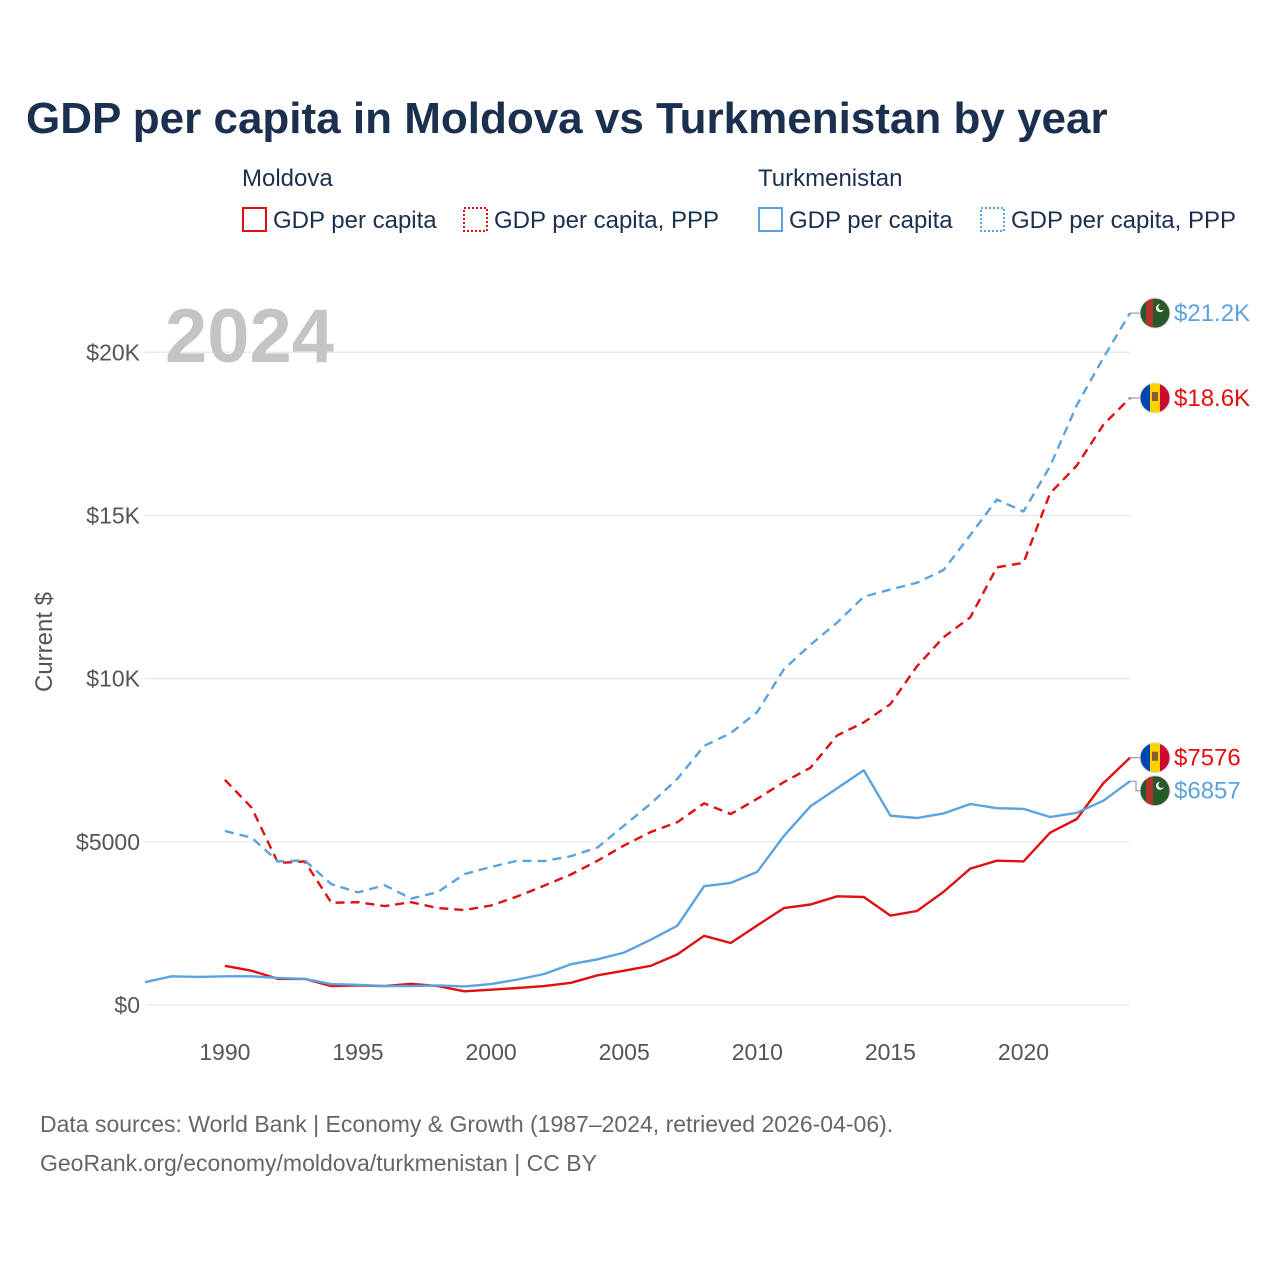 This screenshot has width=1280, height=1280. Describe the element at coordinates (871, 220) in the screenshot. I see `legend-label-turkmenistan-gdp: GDP per capita` at that location.